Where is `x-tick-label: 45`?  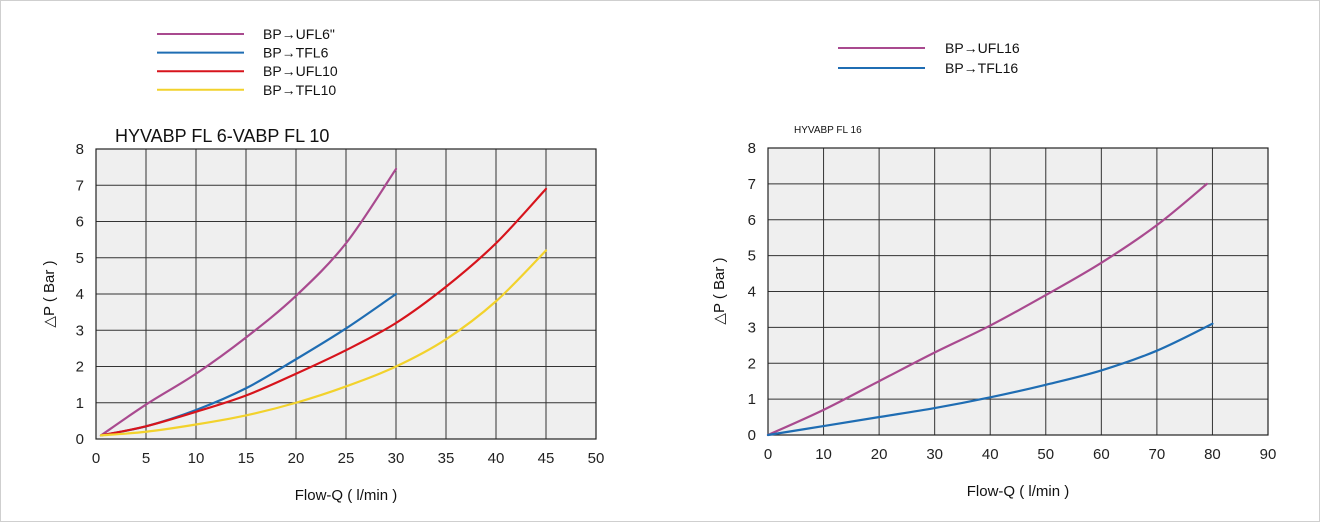
x-tick-label: 45 is located at coordinates (546, 458).